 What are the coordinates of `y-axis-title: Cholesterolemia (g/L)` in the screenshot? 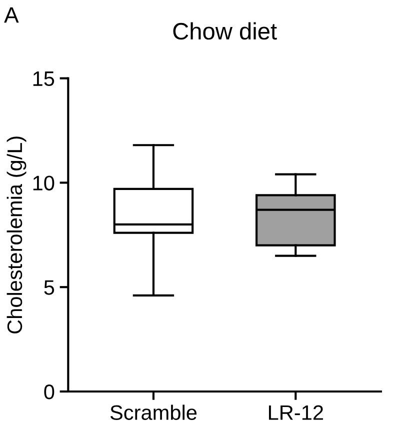 It's located at (16, 235).